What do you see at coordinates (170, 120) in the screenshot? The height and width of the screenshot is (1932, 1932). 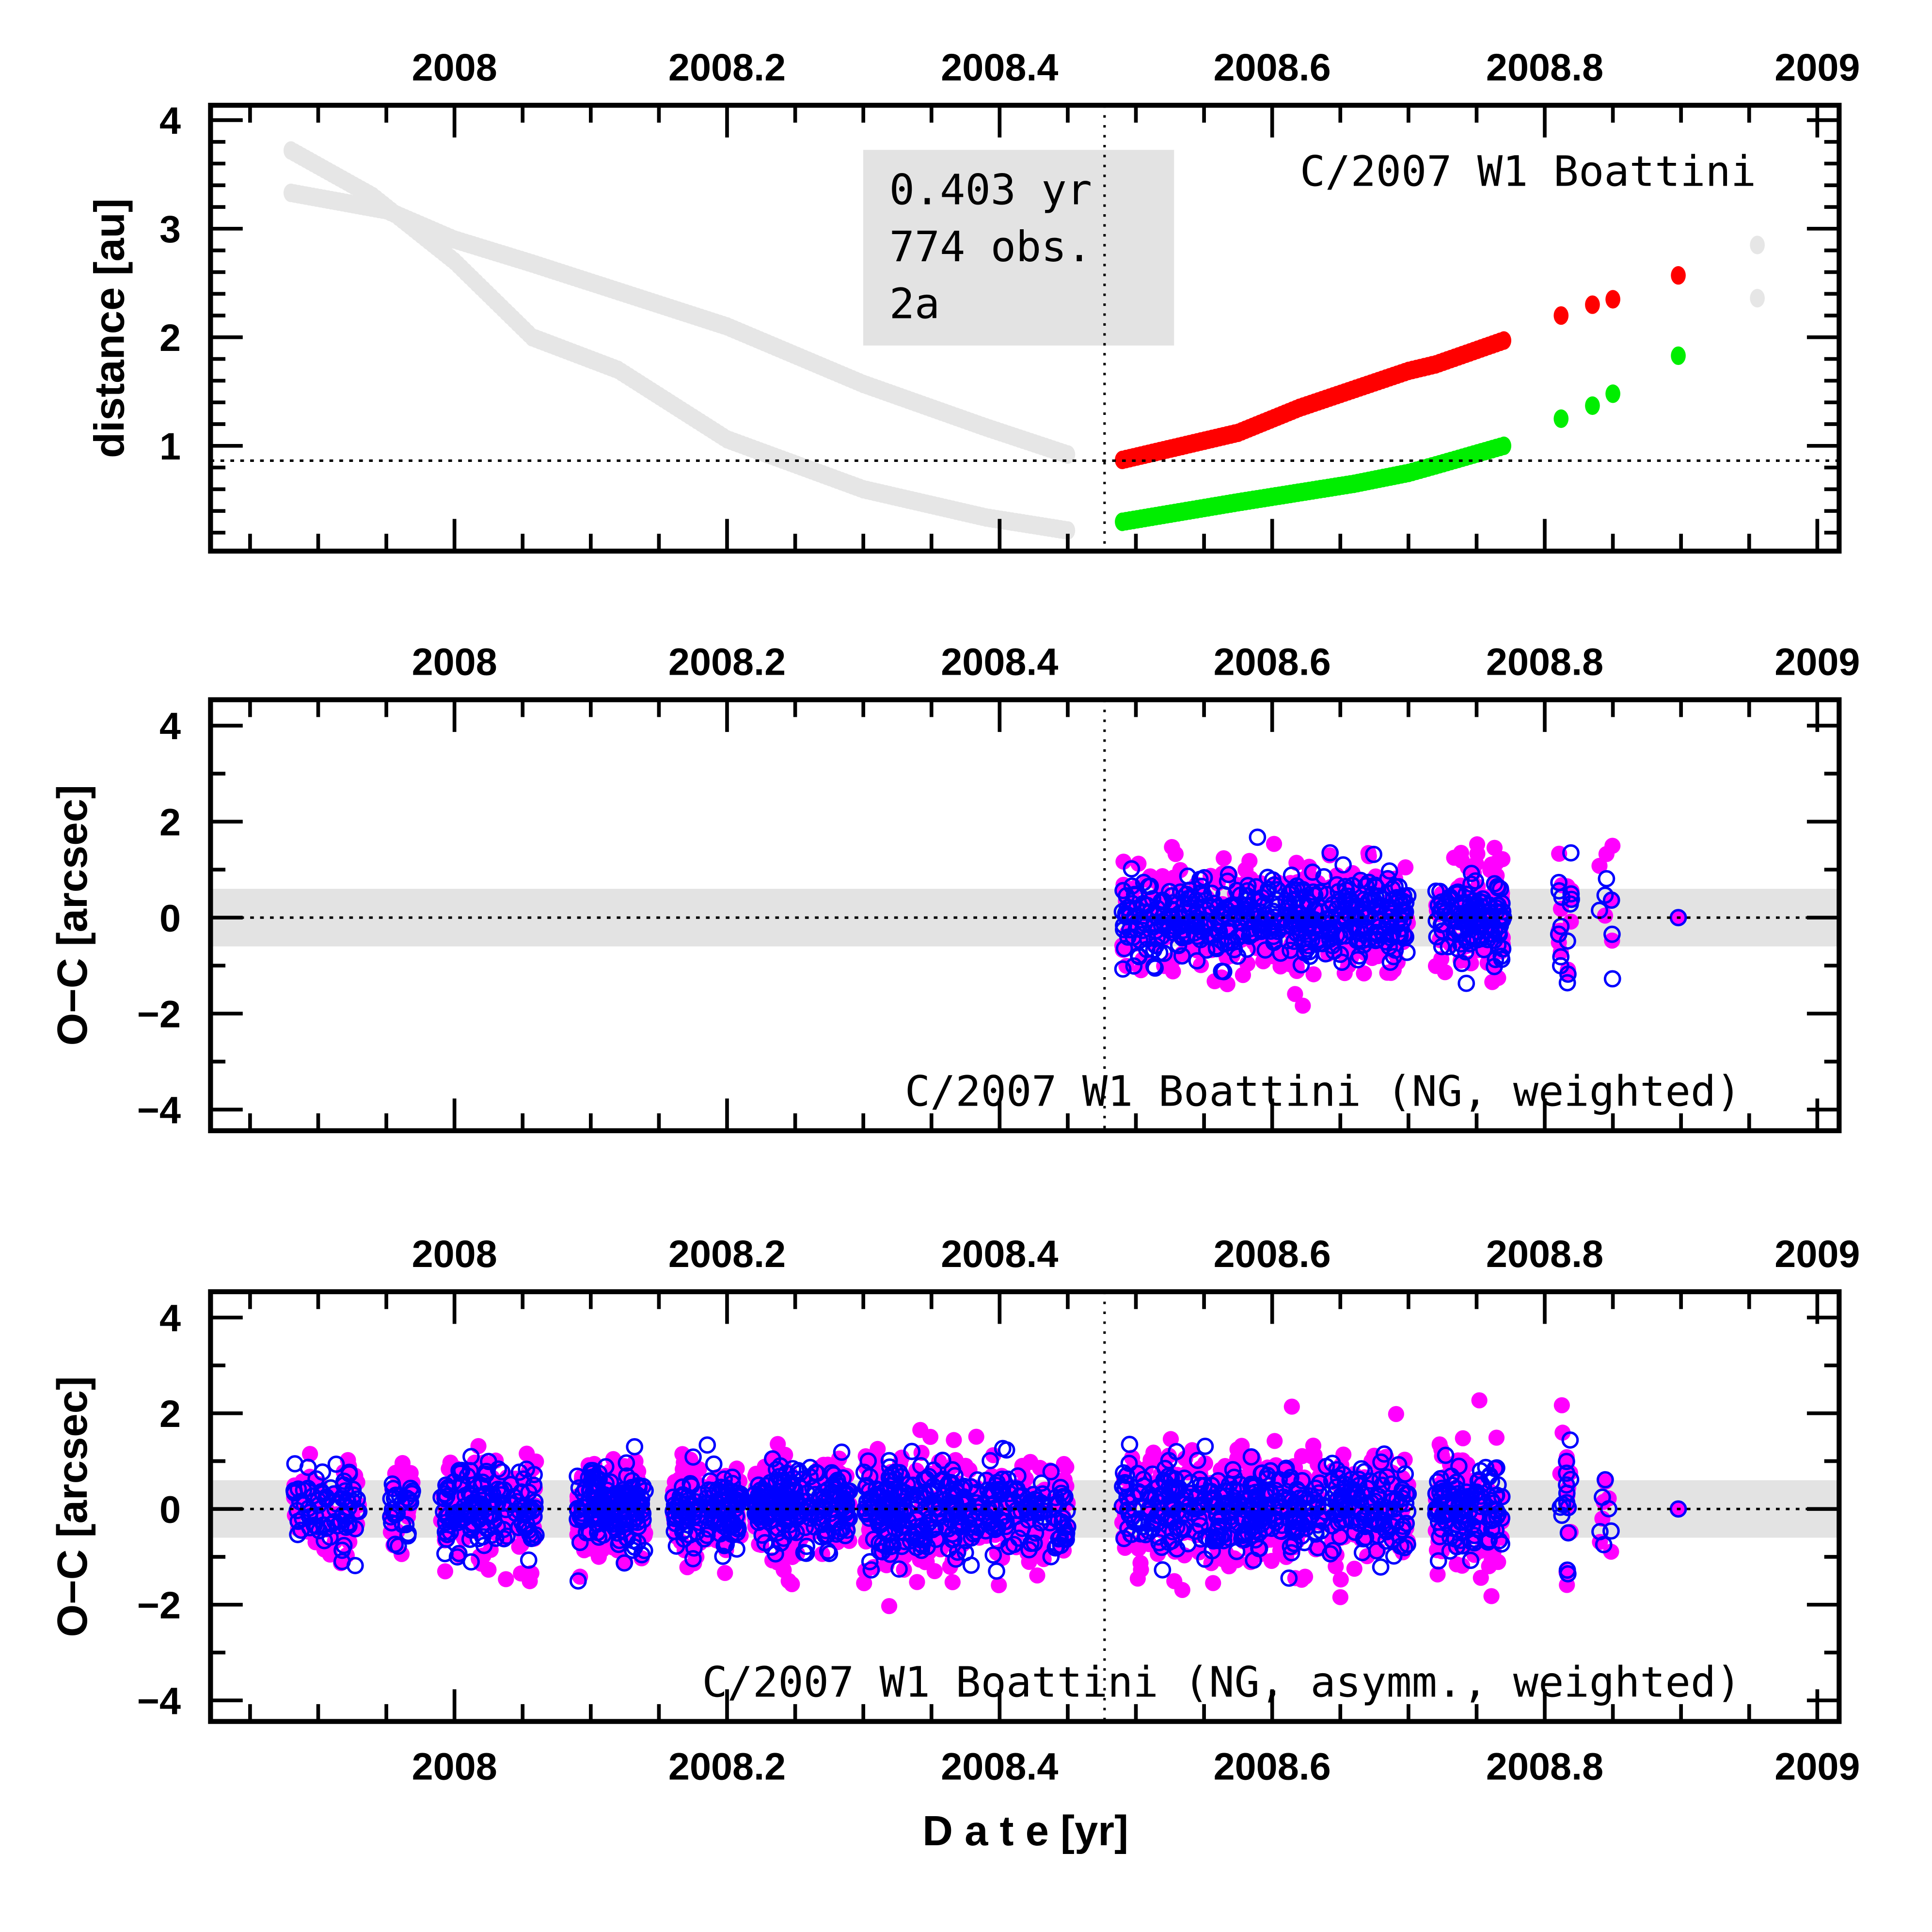 I see `y-tick-label: 4` at bounding box center [170, 120].